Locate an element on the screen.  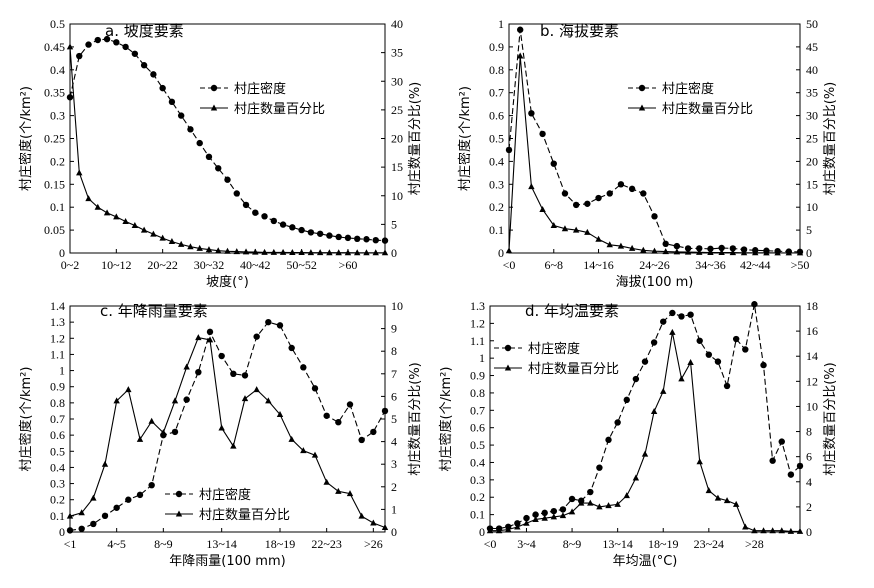
y-tick-label: 0.1 is located at coordinates (477, 515).